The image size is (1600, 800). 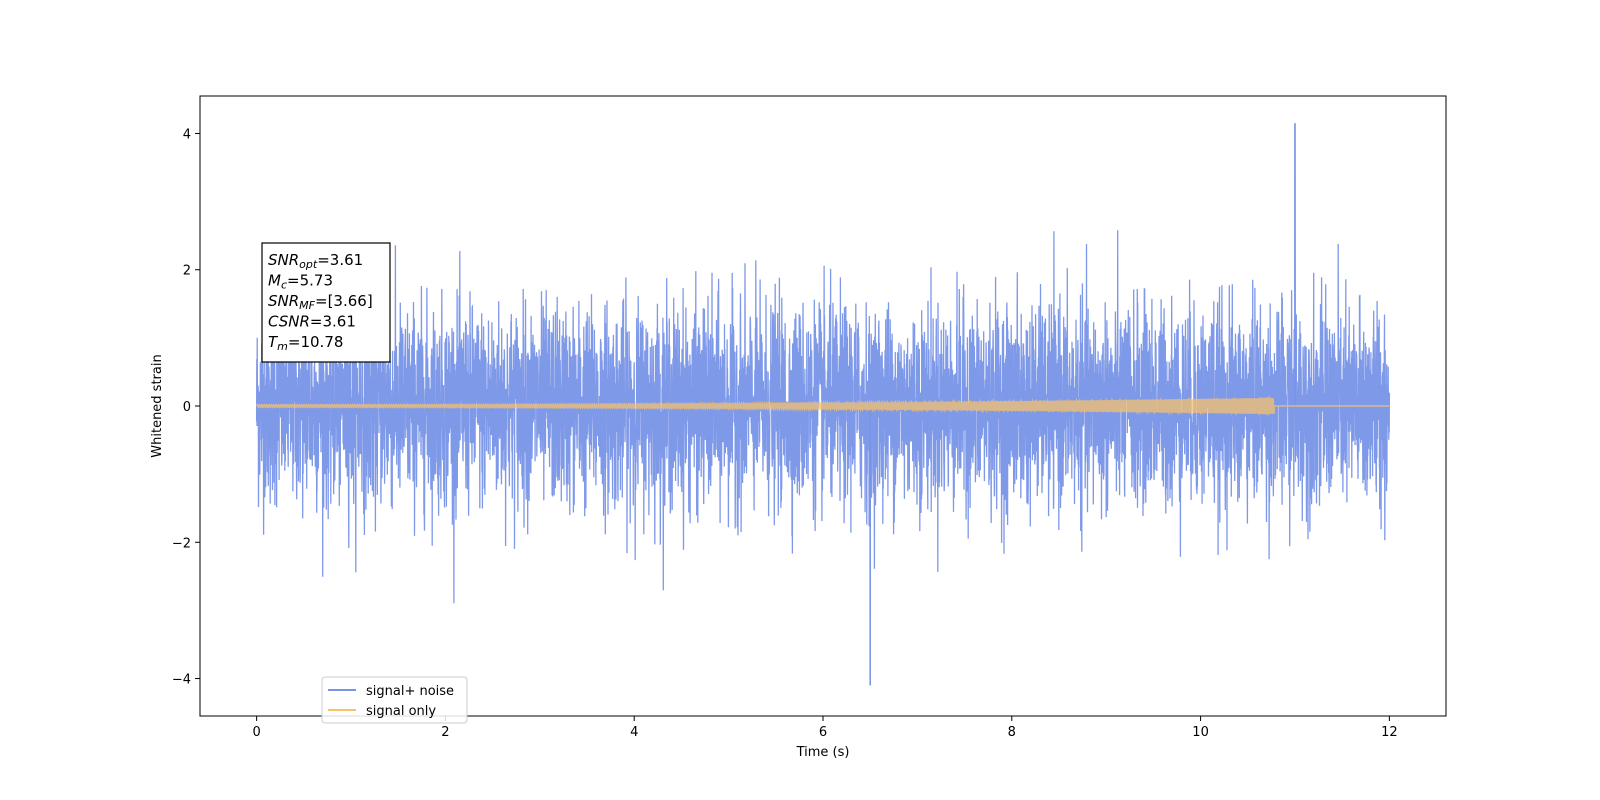 I want to click on x-tick-label: 10, so click(x=1200, y=732).